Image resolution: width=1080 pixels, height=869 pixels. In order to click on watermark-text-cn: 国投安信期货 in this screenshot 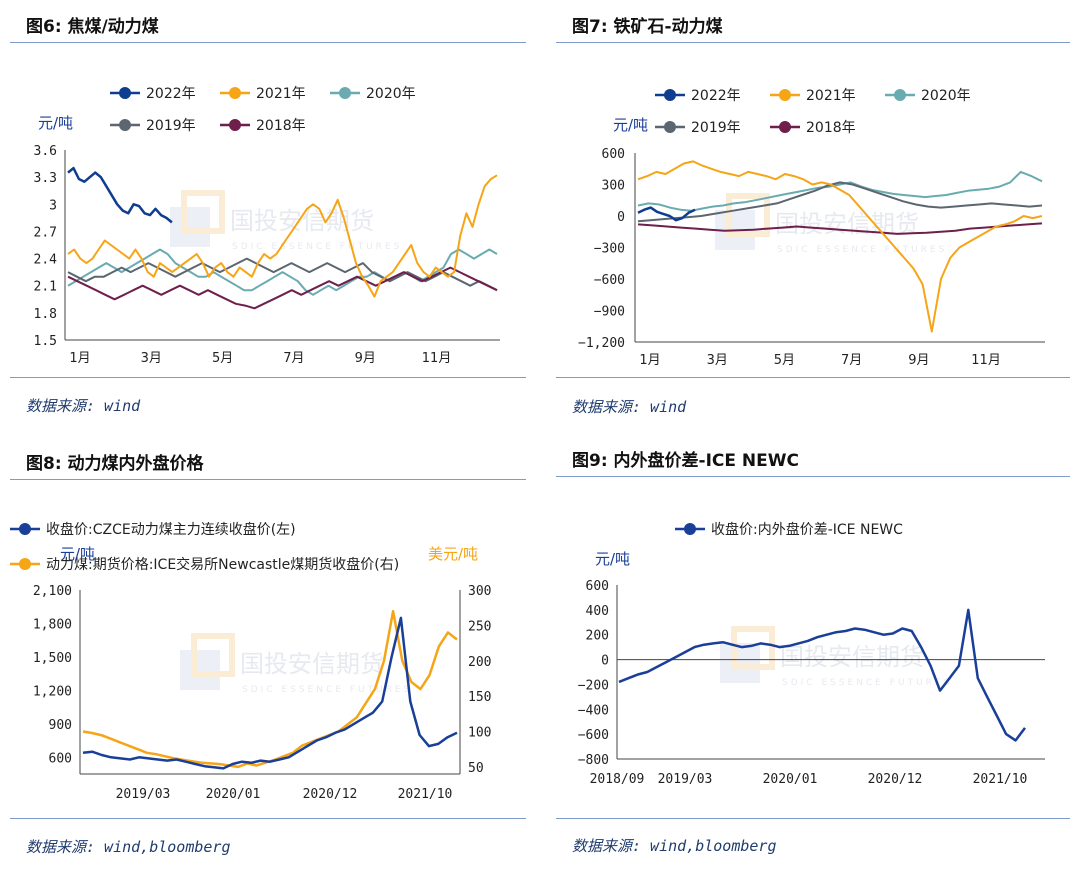, I will do `click(852, 657)`.